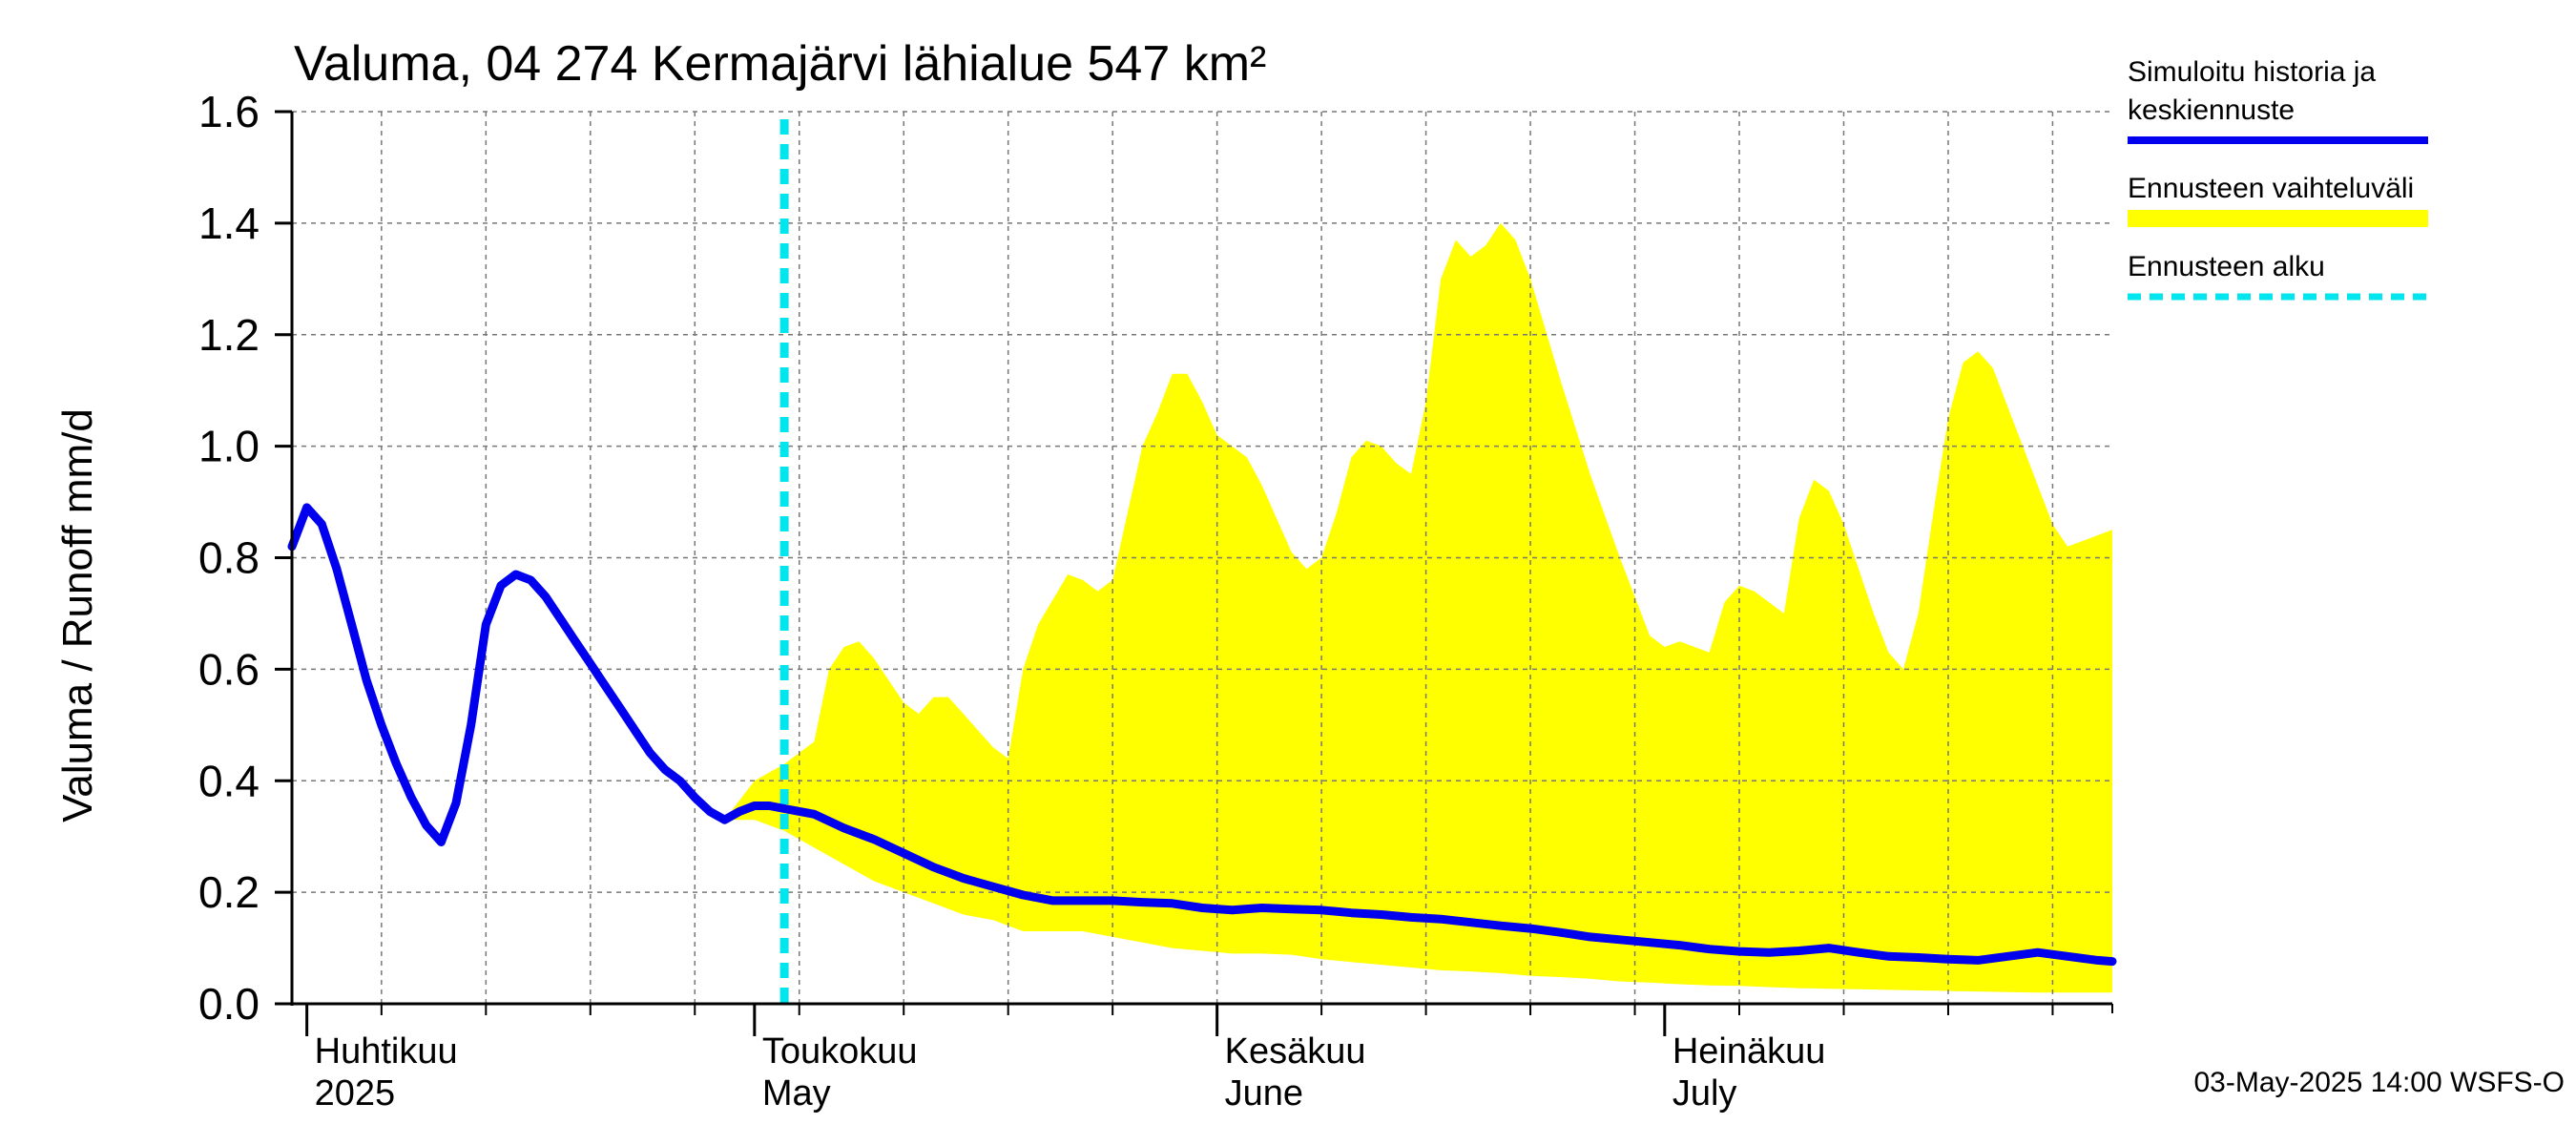  Describe the element at coordinates (355, 1094) in the screenshot. I see `x-month-sublabel: 2025` at that location.